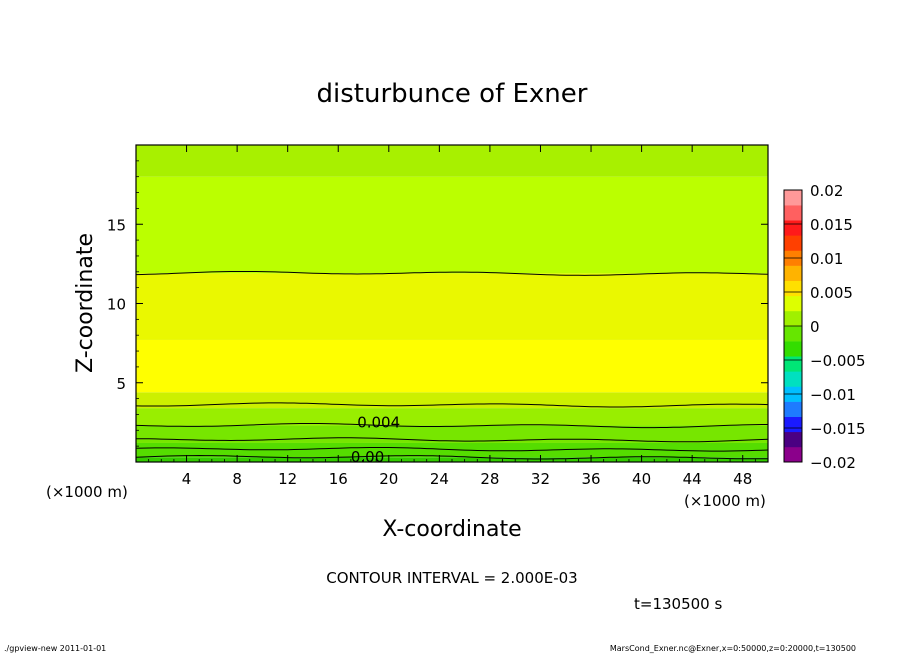 The height and width of the screenshot is (654, 904). Describe the element at coordinates (838, 361) in the screenshot. I see `colorbar-label-5: −0.005` at that location.